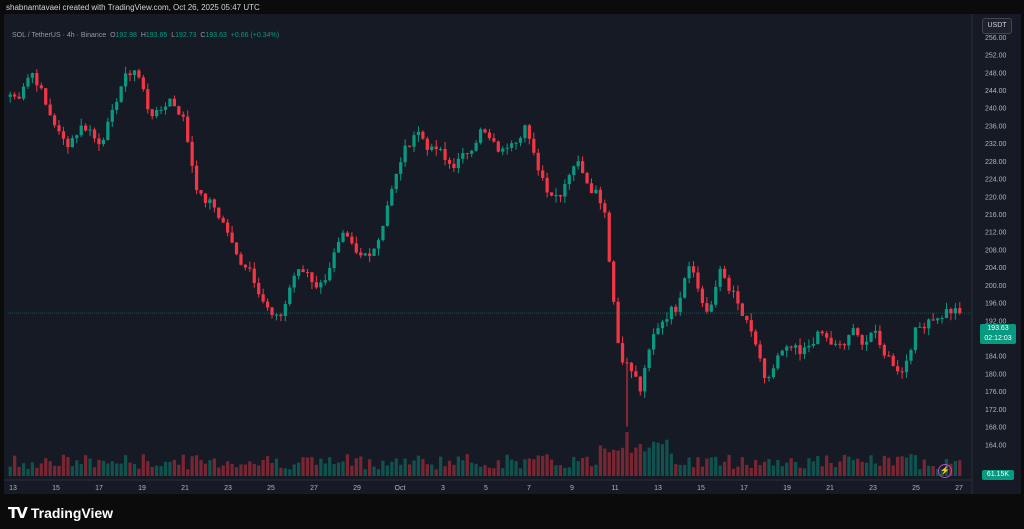 Image resolution: width=1024 pixels, height=529 pixels. I want to click on lightning-bolt-icon: ⚡, so click(945, 471).